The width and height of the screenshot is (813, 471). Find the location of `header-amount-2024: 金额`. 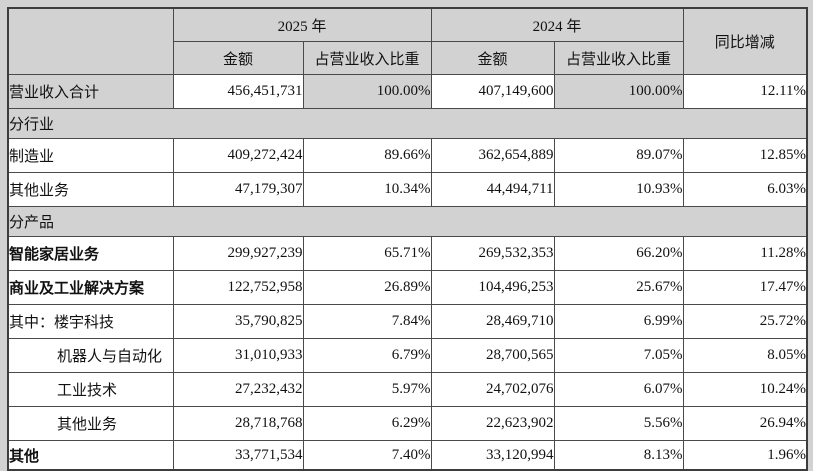

header-amount-2024: 金额 is located at coordinates (492, 58).